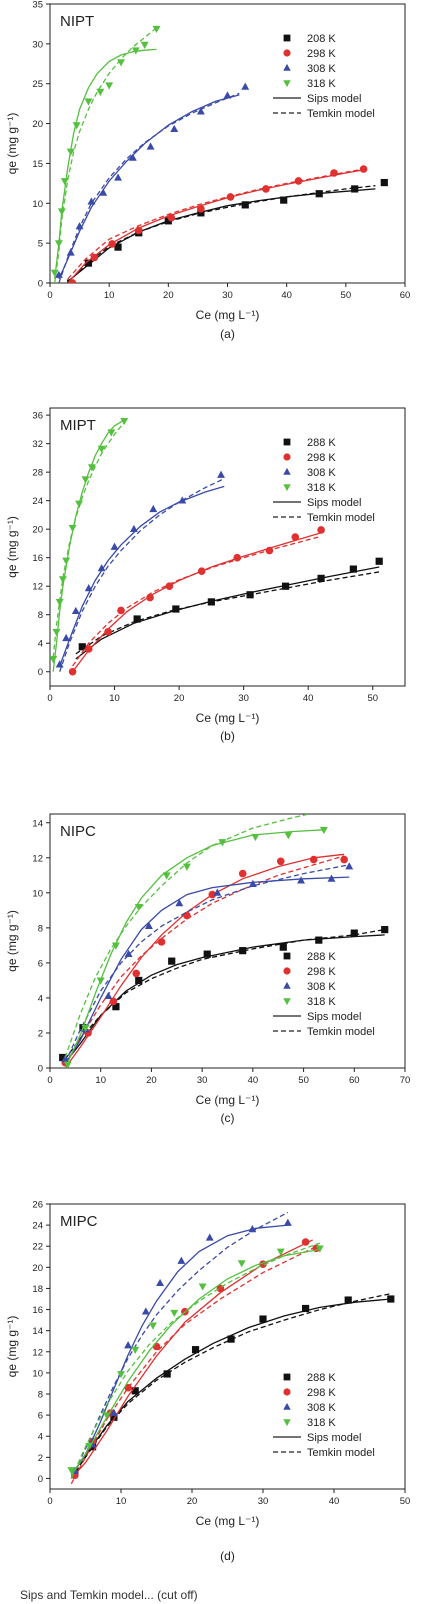  Describe the element at coordinates (37, 1247) in the screenshot. I see `y-tick-label: 22` at that location.